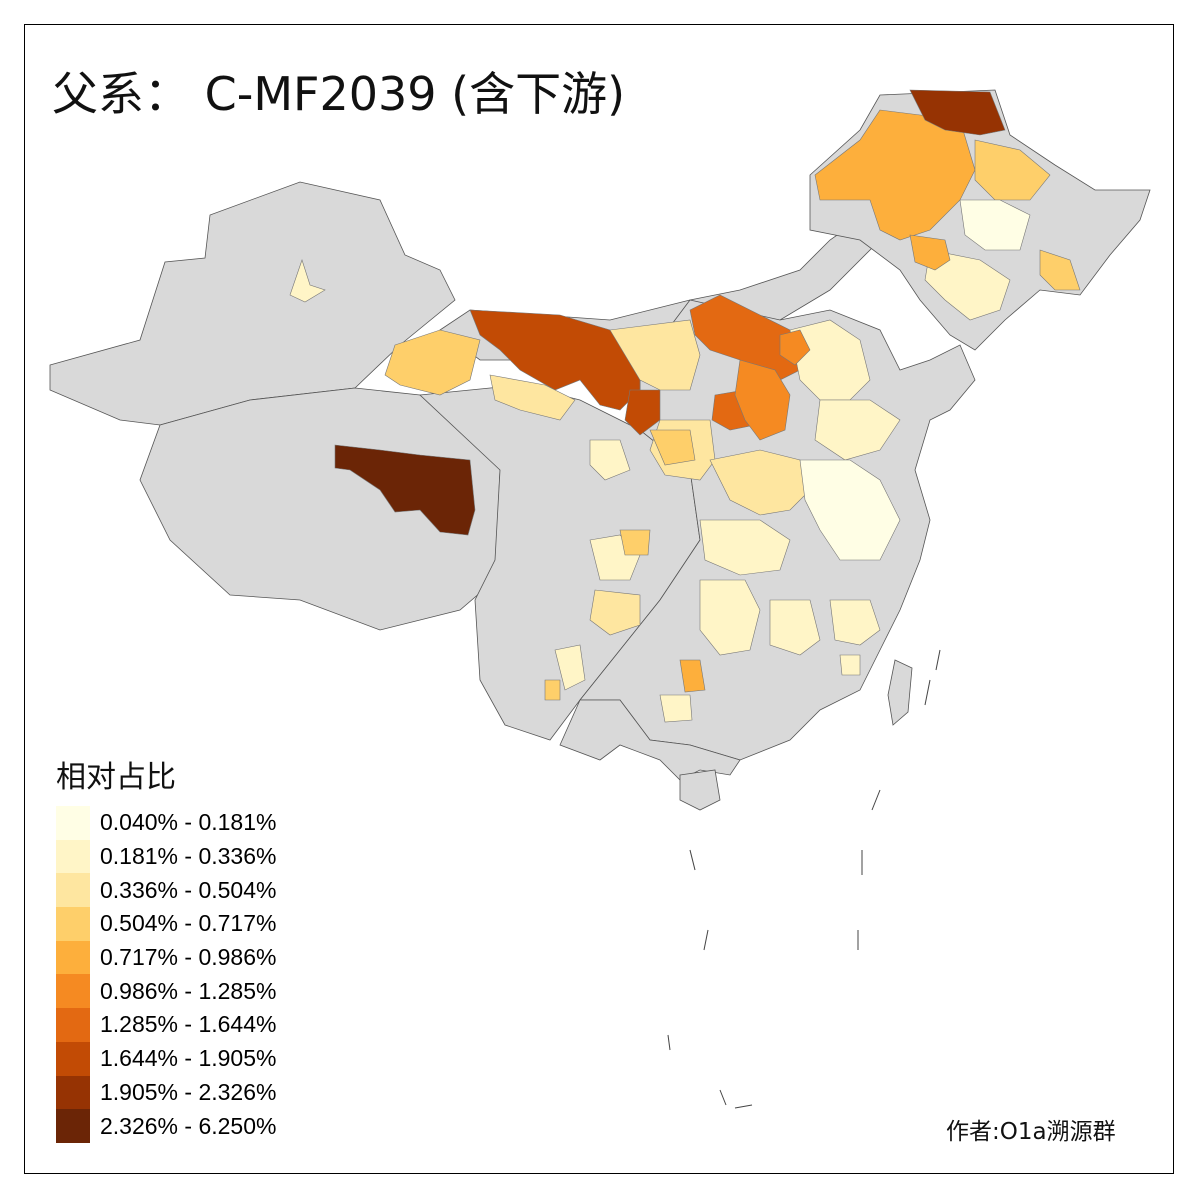 The image size is (1200, 1200). I want to click on region-xinjiang-north-spot, so click(307, 281).